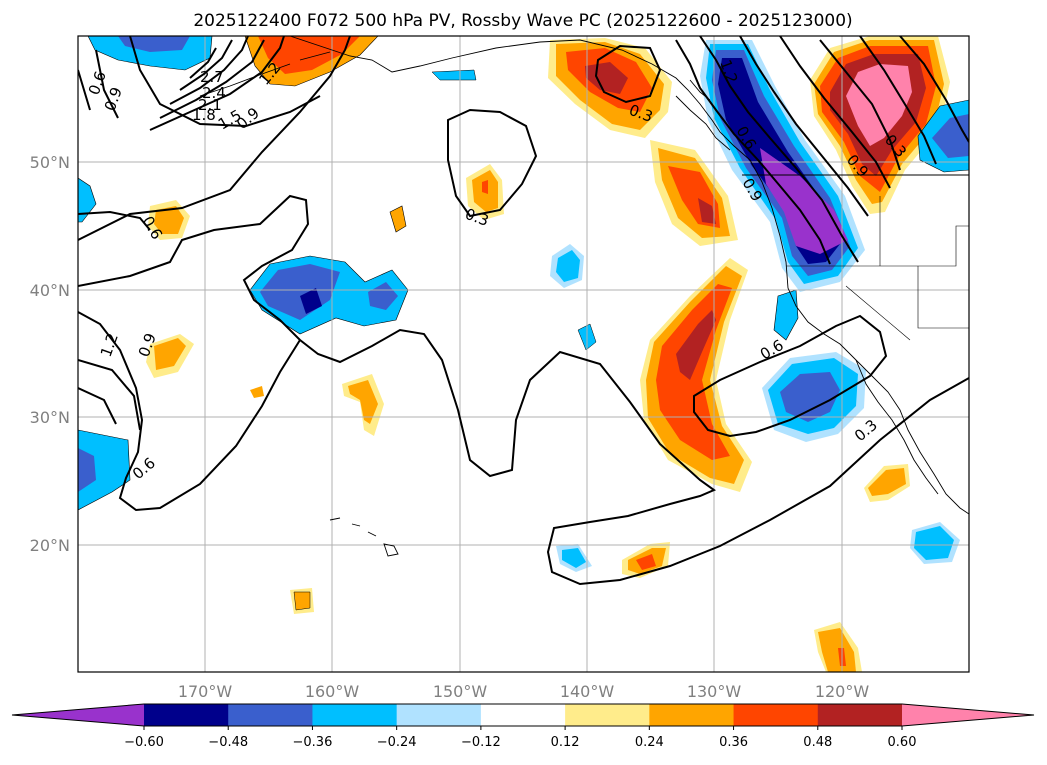  Describe the element at coordinates (98, 84) in the screenshot. I see `contour-nw-edge` at that location.